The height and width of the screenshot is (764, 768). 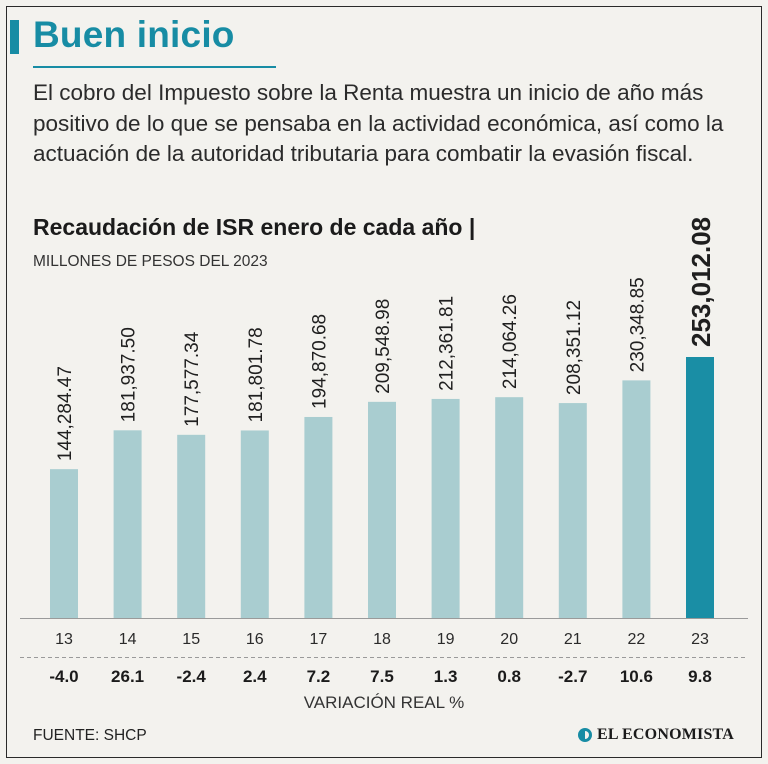 I want to click on bar-value-label: 177,577.34, so click(x=192, y=379).